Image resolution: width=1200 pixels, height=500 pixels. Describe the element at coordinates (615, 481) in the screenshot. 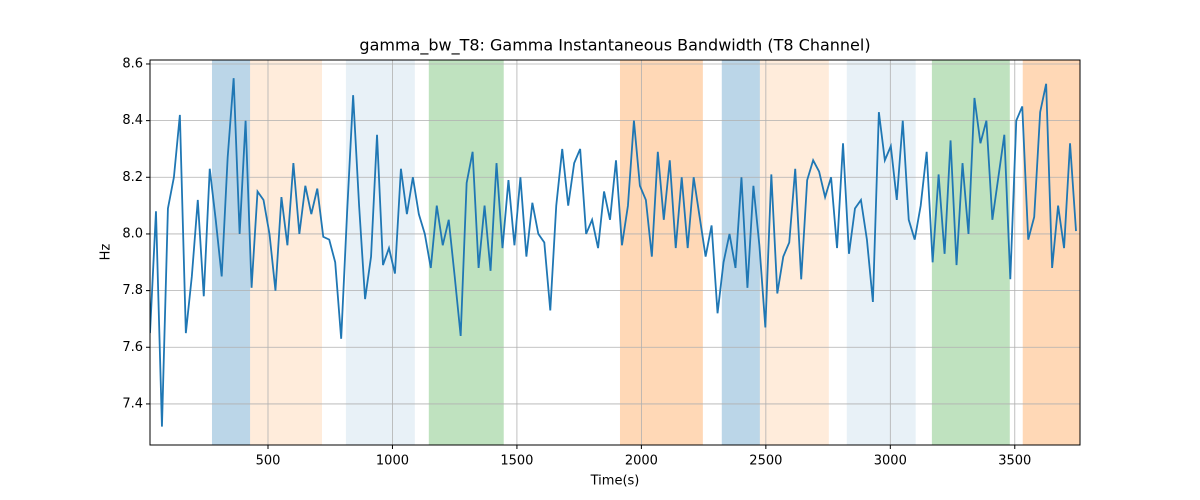

I see `x-axis-label: Time(s)` at that location.